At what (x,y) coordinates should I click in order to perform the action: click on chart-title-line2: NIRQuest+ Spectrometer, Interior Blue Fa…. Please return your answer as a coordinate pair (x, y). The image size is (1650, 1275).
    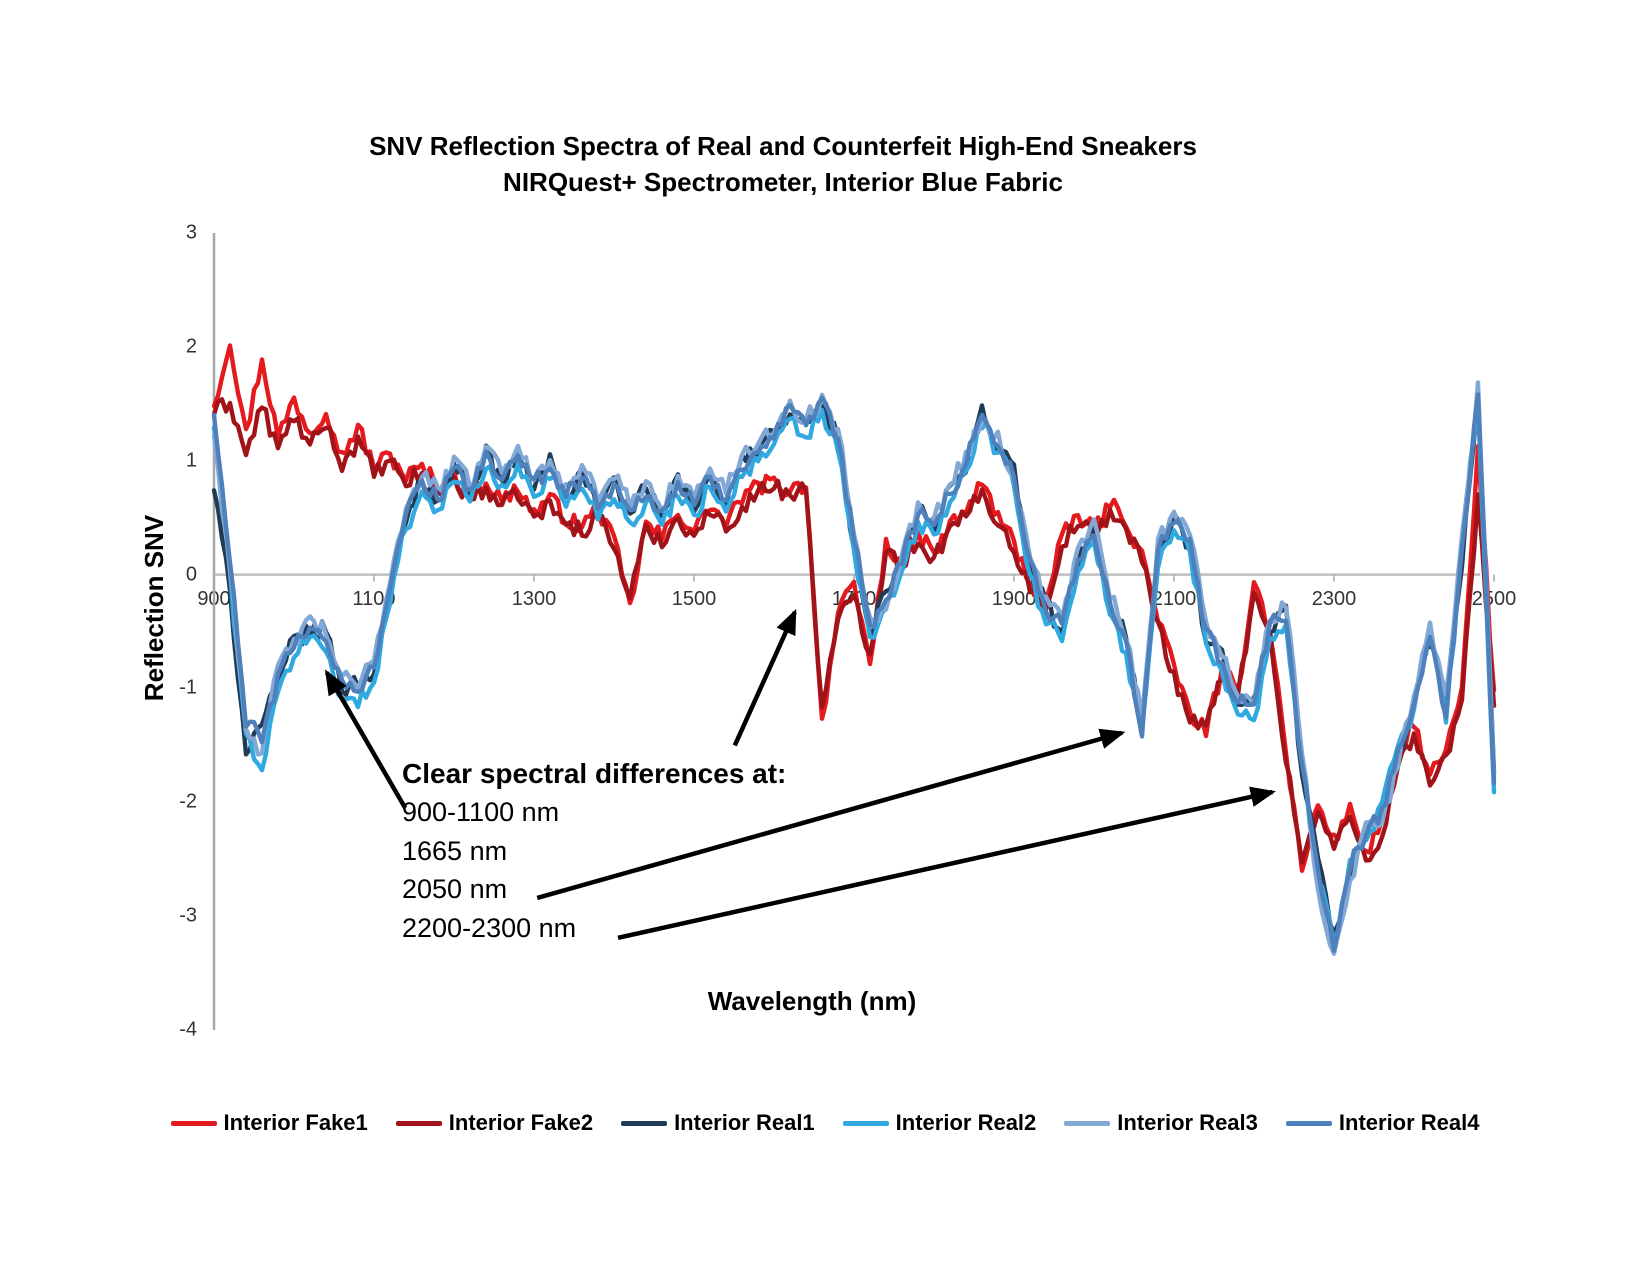
    Looking at the image, I should click on (783, 182).